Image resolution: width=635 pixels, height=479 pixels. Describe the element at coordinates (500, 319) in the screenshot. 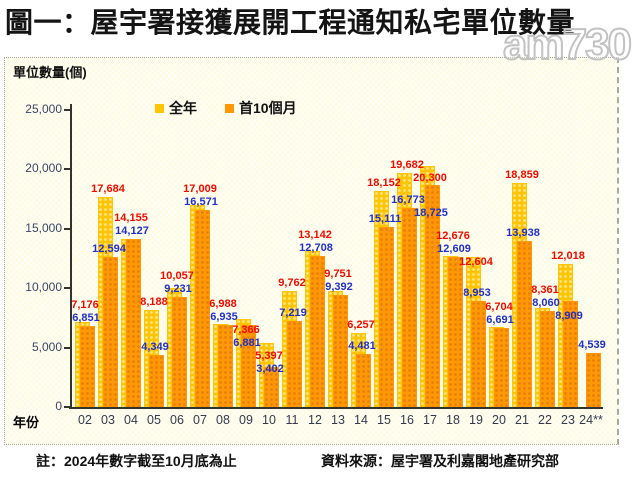

I see `data-label-ten-months-20: 6,691` at that location.